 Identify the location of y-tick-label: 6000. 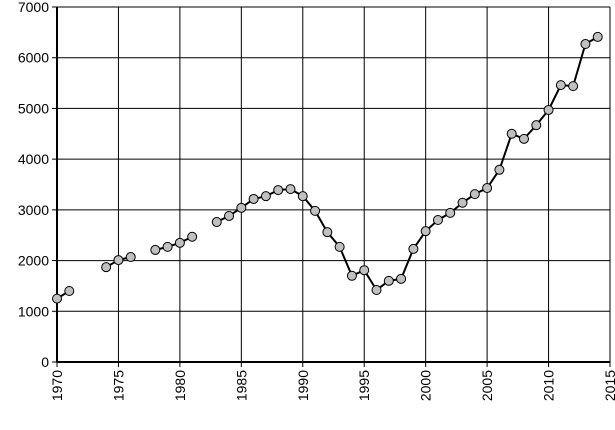
(33, 58).